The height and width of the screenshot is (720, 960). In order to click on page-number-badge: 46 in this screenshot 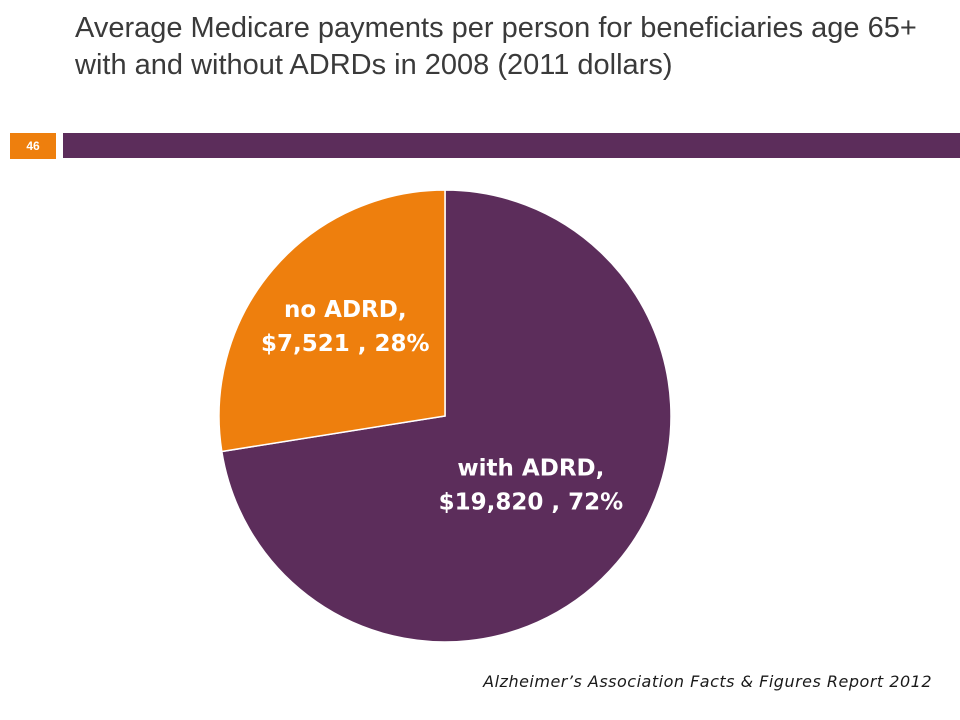, I will do `click(33, 146)`.